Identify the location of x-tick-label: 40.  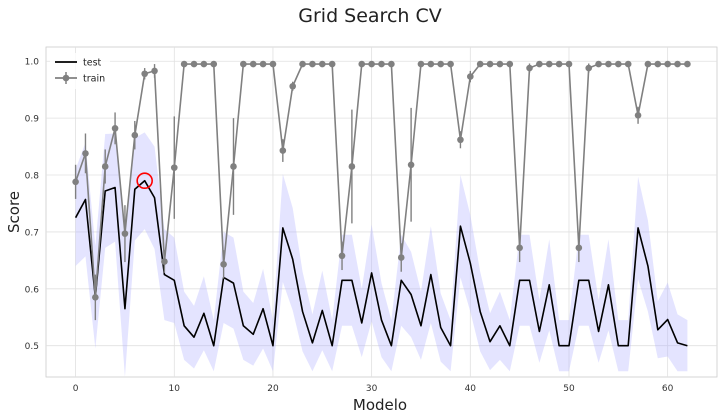
(471, 389).